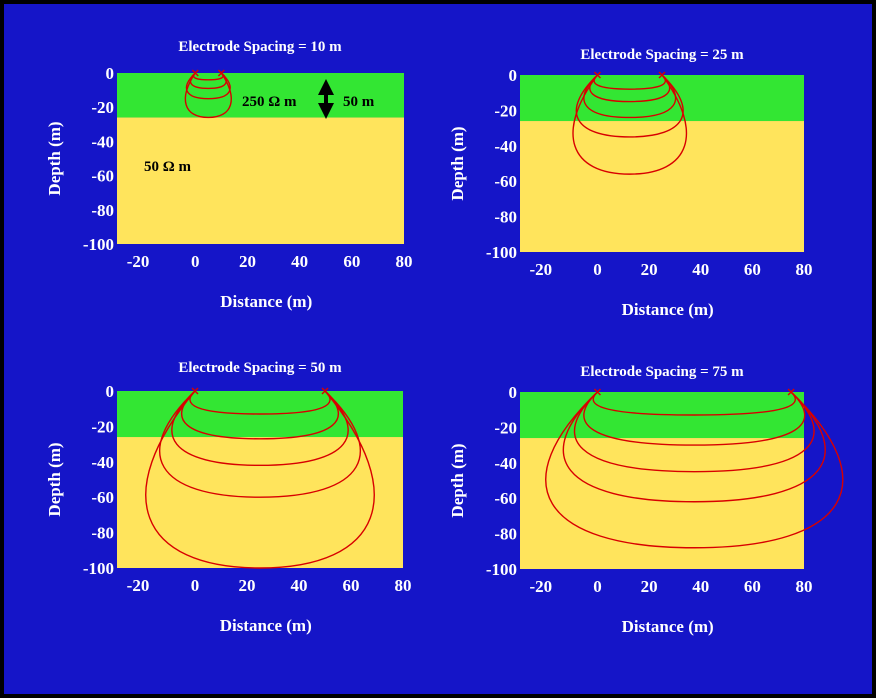 The width and height of the screenshot is (876, 698). I want to click on panel-title: Electrode Spacing = 10 m, so click(260, 47).